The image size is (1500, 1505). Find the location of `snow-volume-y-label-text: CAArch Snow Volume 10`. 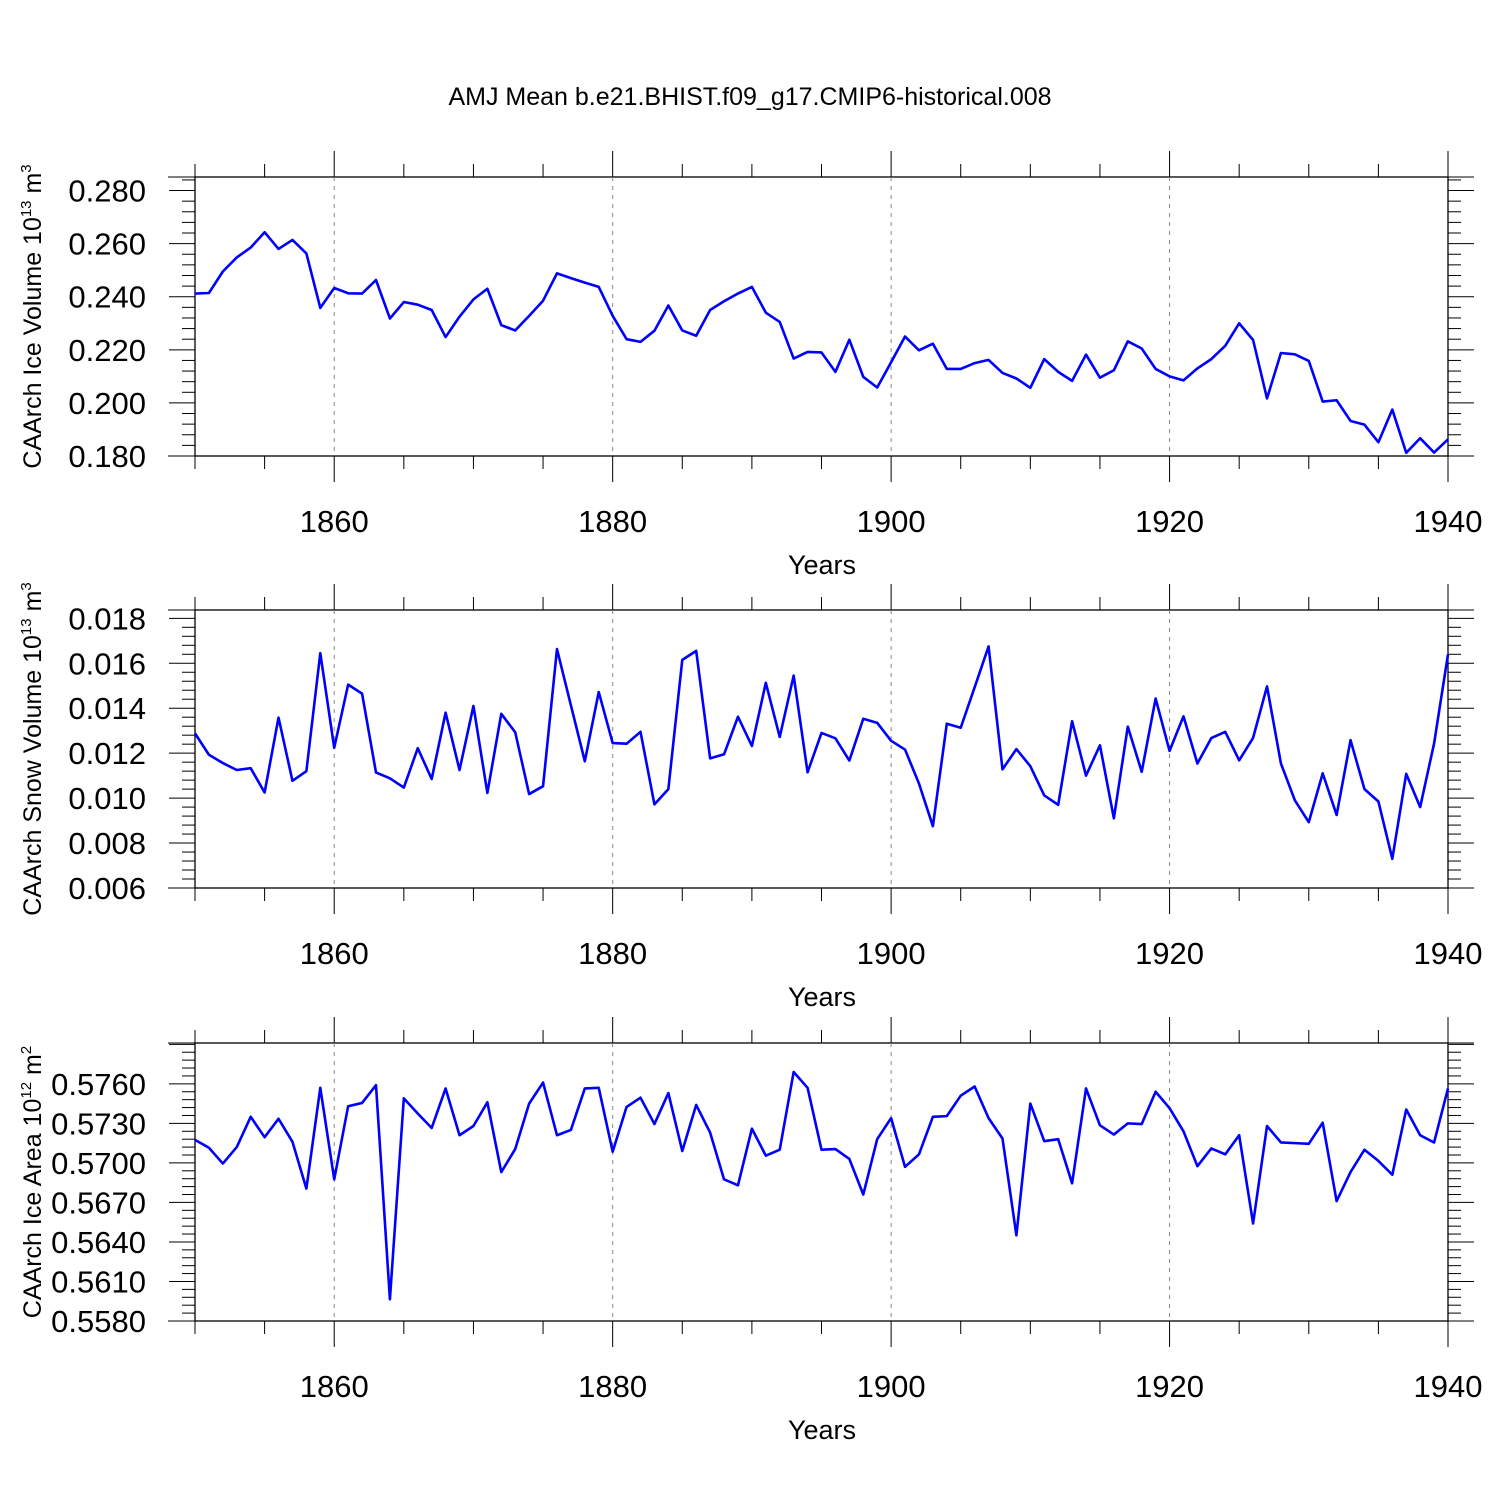

snow-volume-y-label-text: CAArch Snow Volume 10 is located at coordinates (33, 775).